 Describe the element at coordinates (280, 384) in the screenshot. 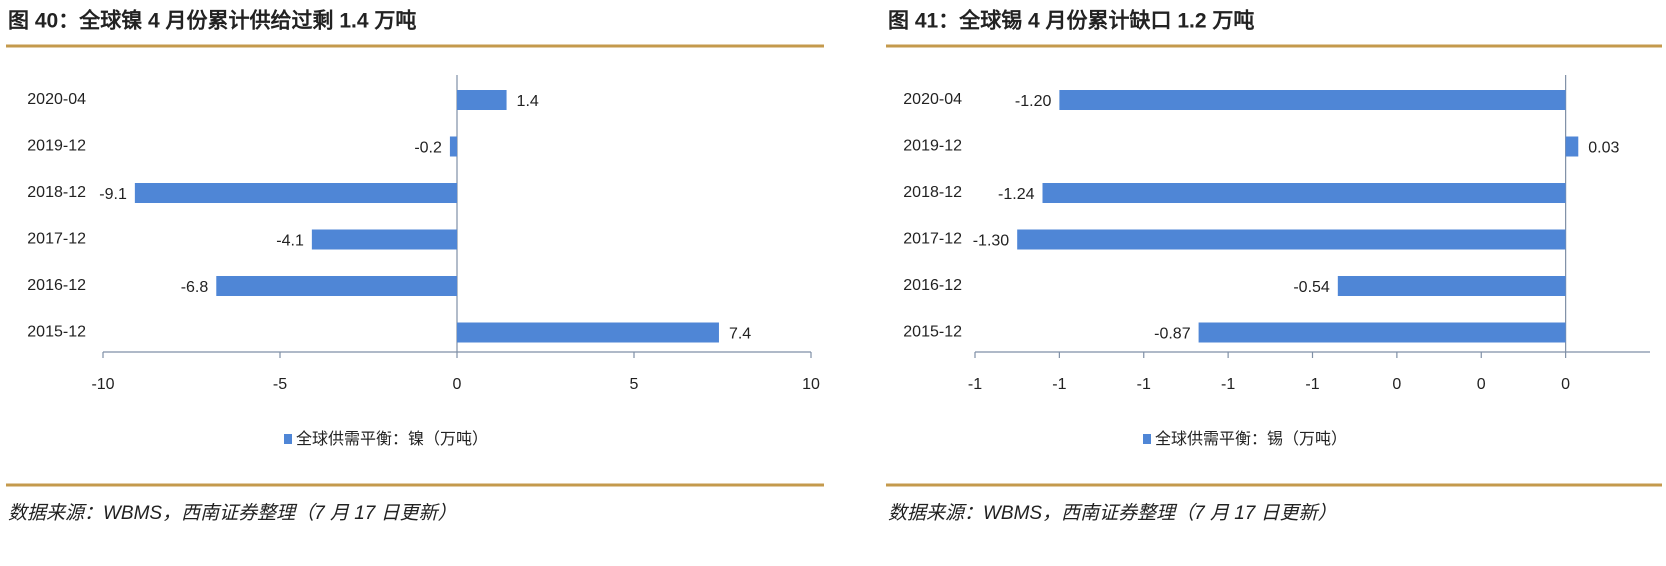

I see `x-tick-label: -5` at that location.